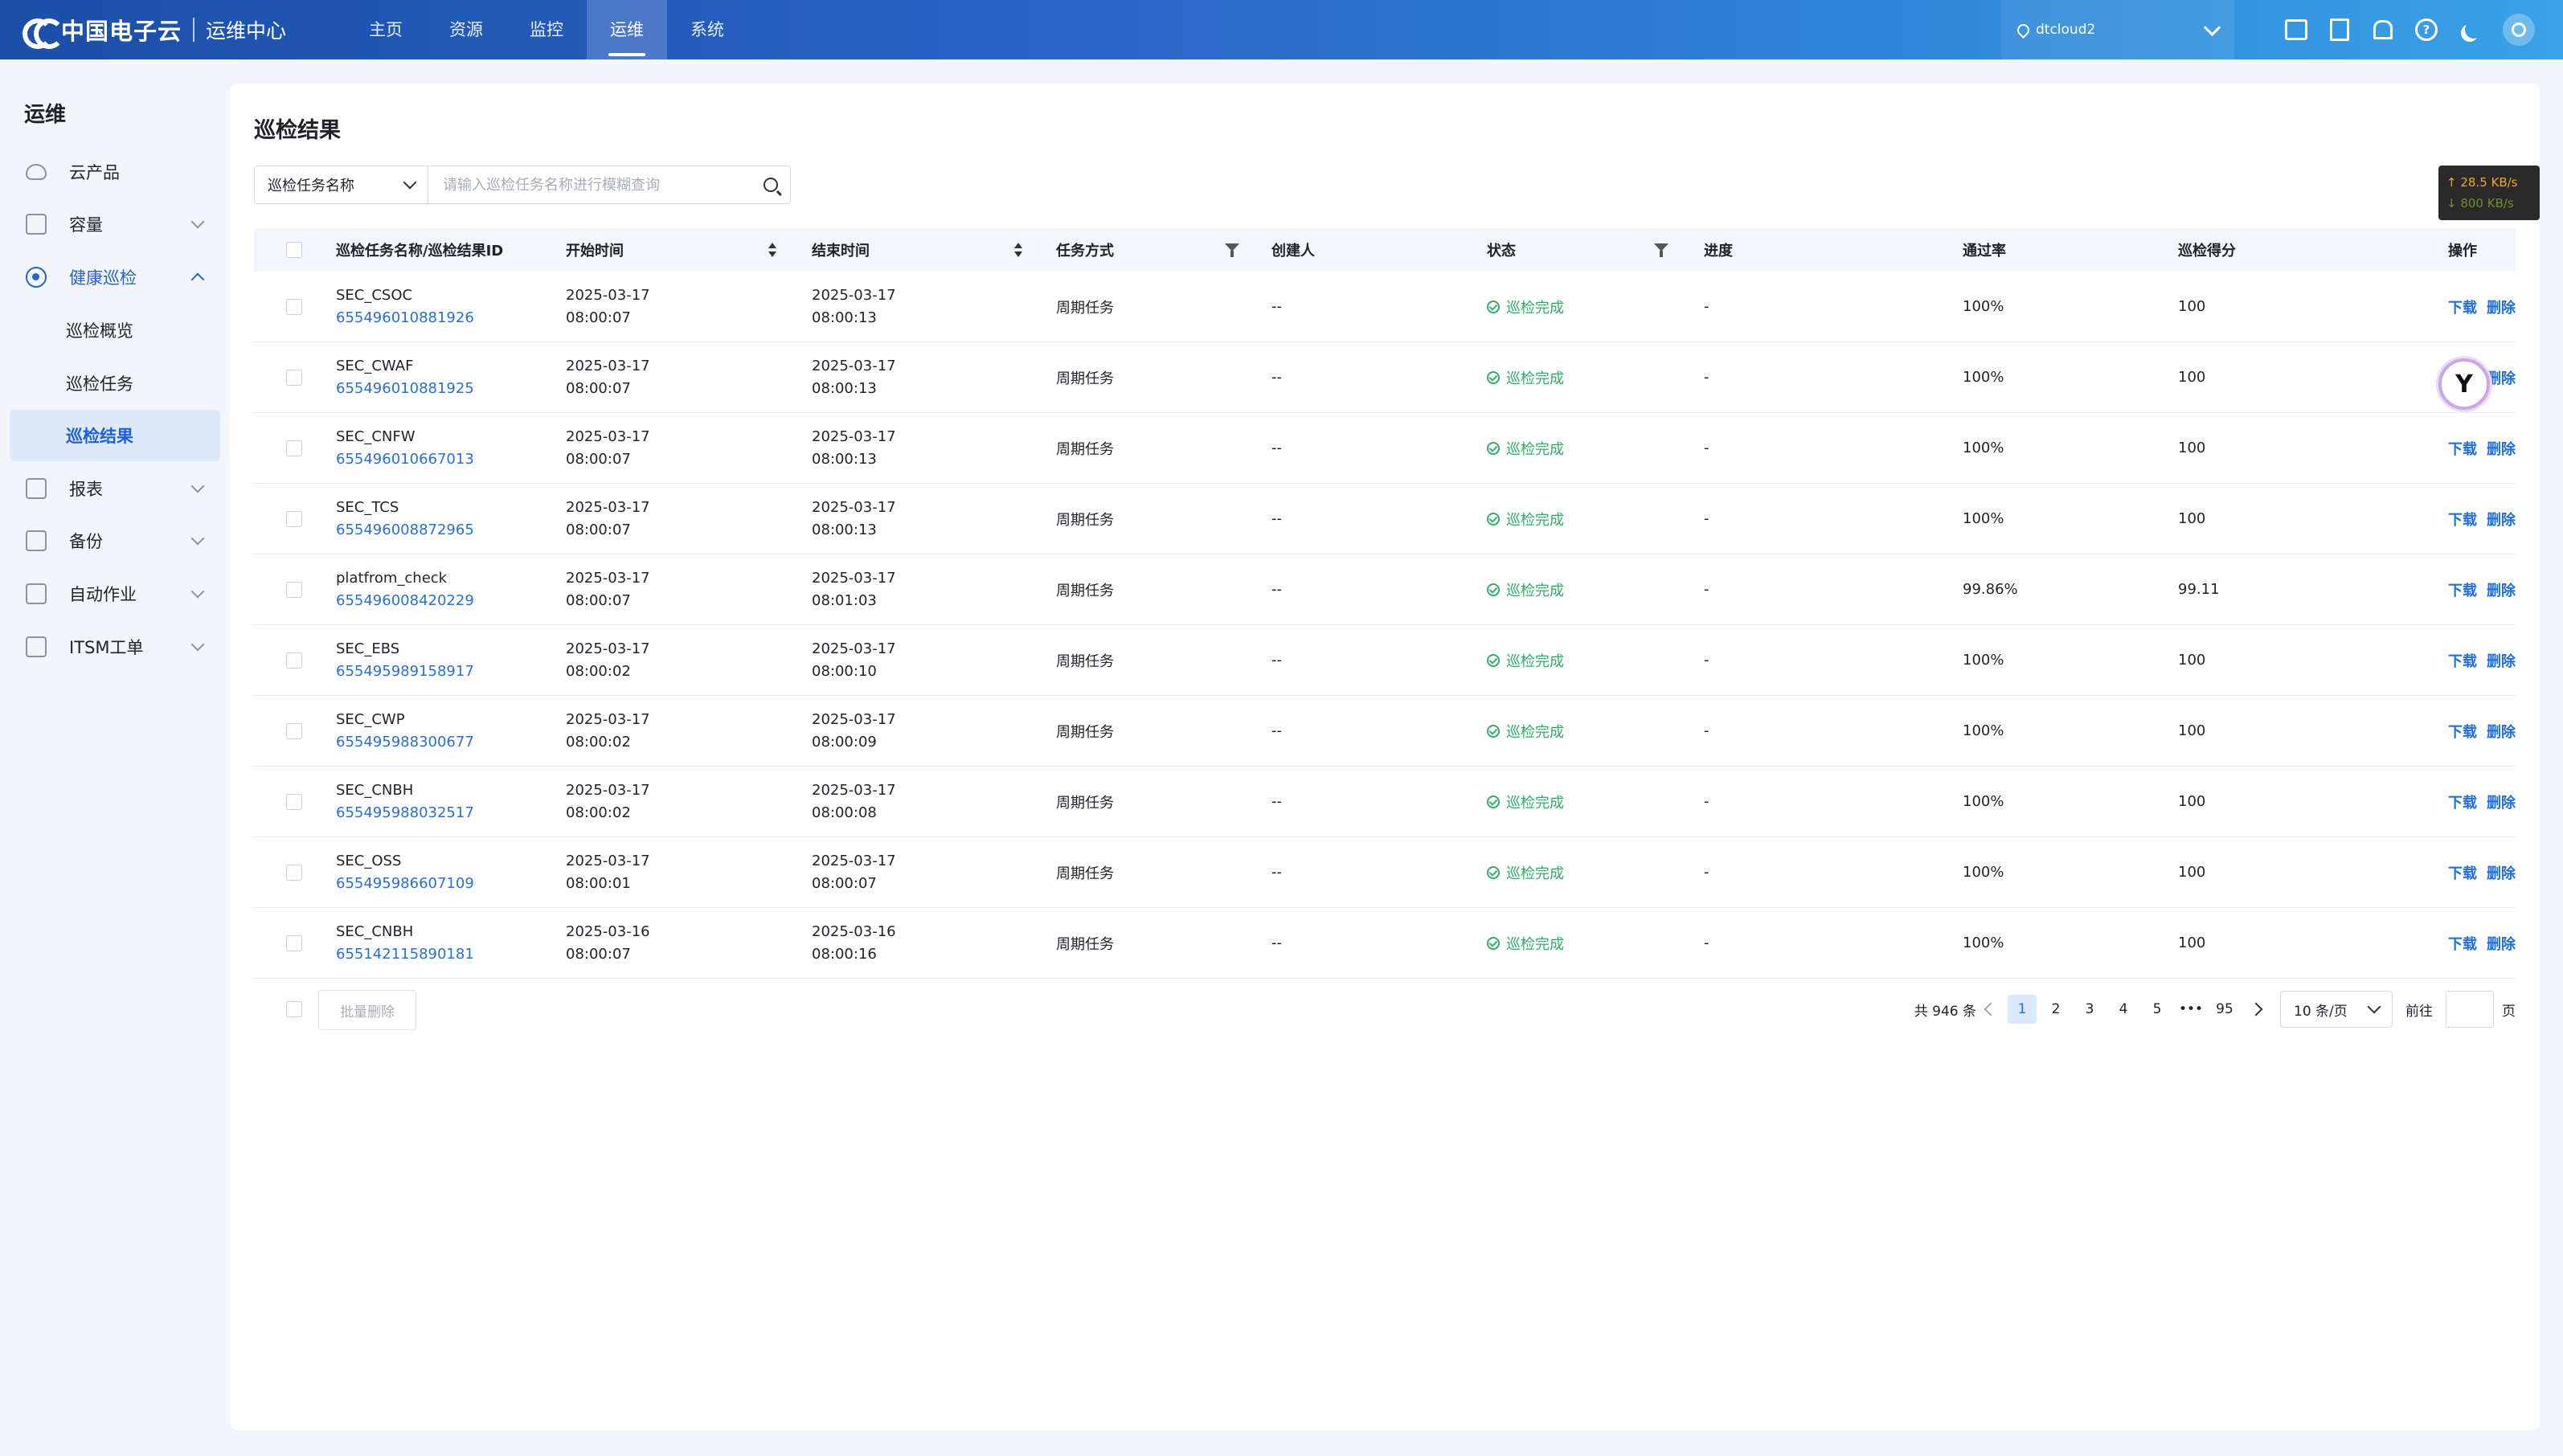 The width and height of the screenshot is (2563, 1456). What do you see at coordinates (86, 489) in the screenshot?
I see `sidebar-item-label: 报表` at bounding box center [86, 489].